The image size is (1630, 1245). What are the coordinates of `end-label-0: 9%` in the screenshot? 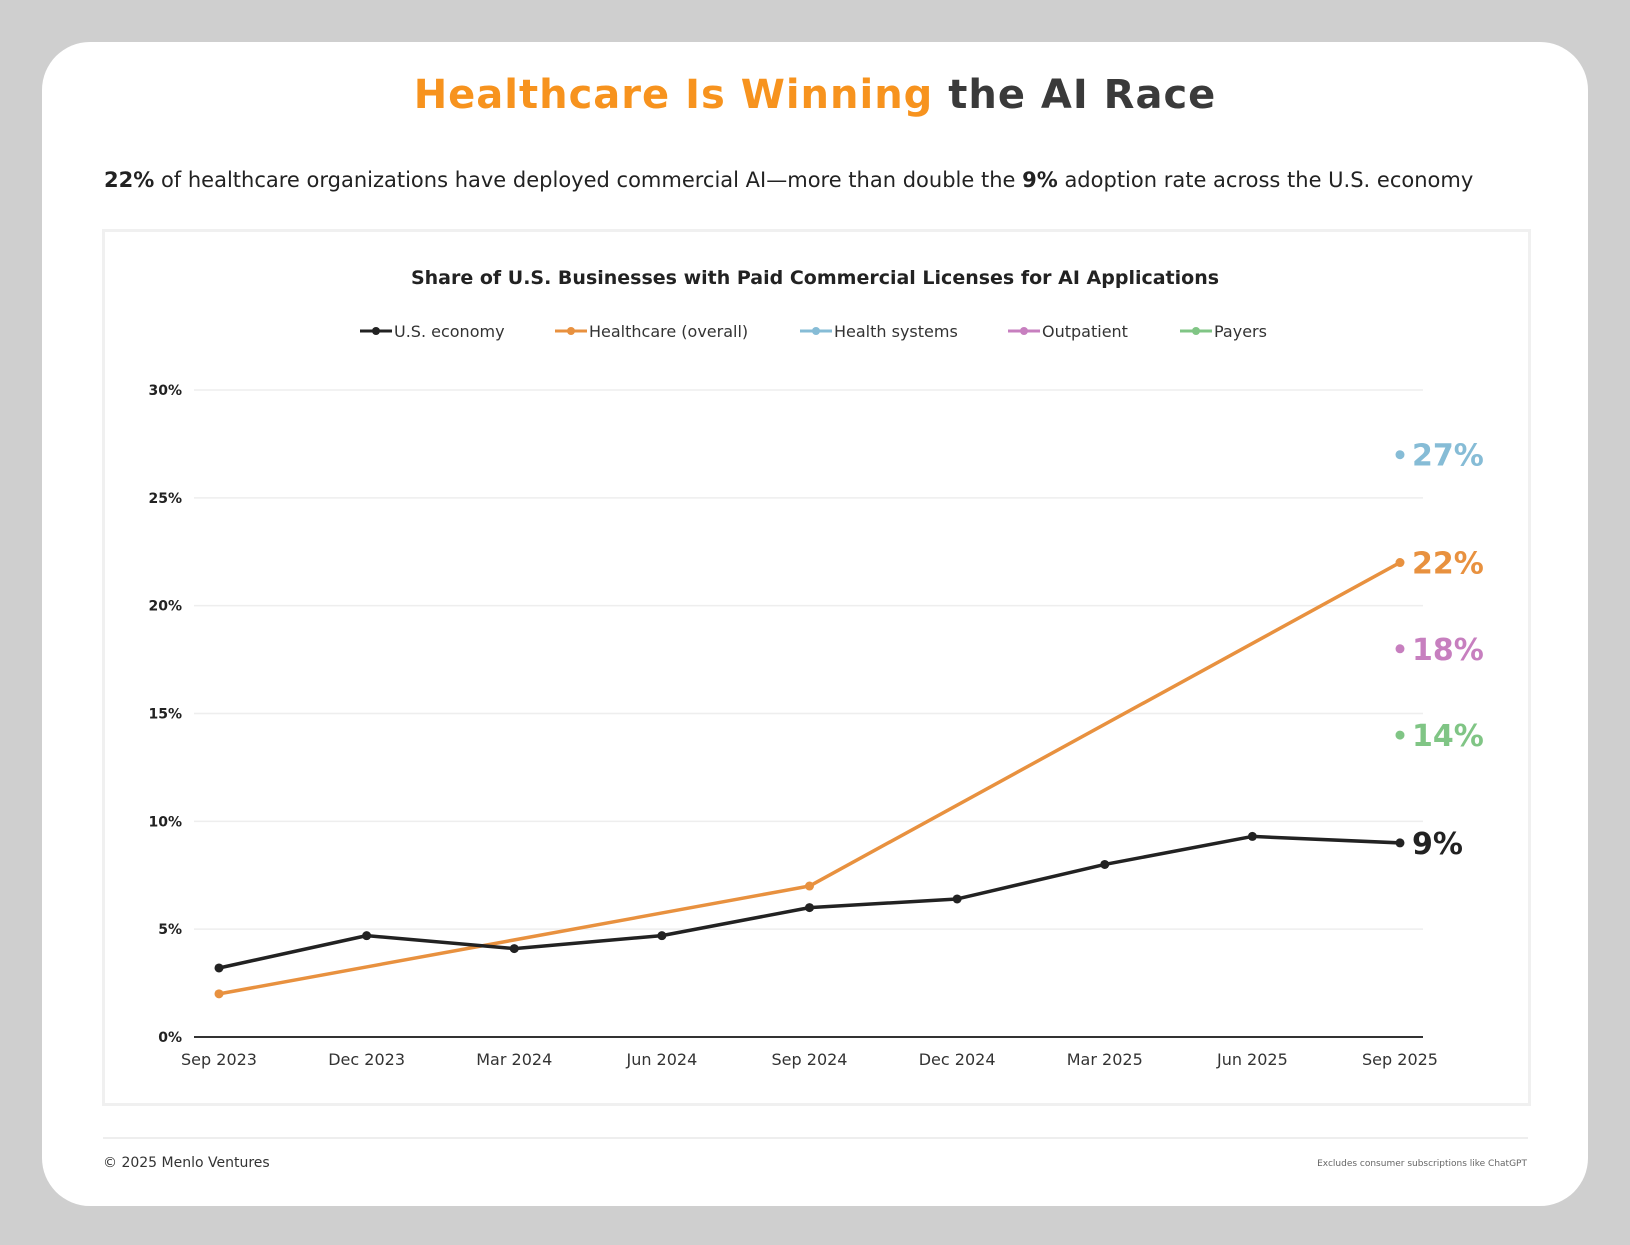 It's located at (1437, 844).